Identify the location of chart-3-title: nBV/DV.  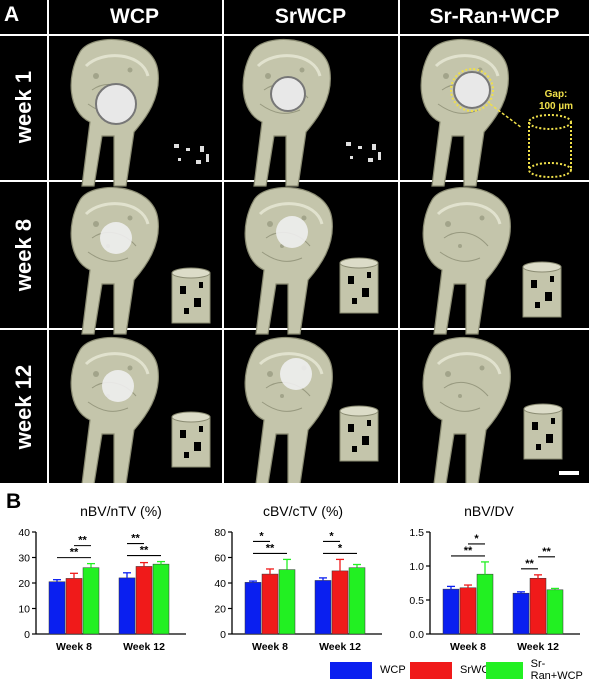
(489, 511).